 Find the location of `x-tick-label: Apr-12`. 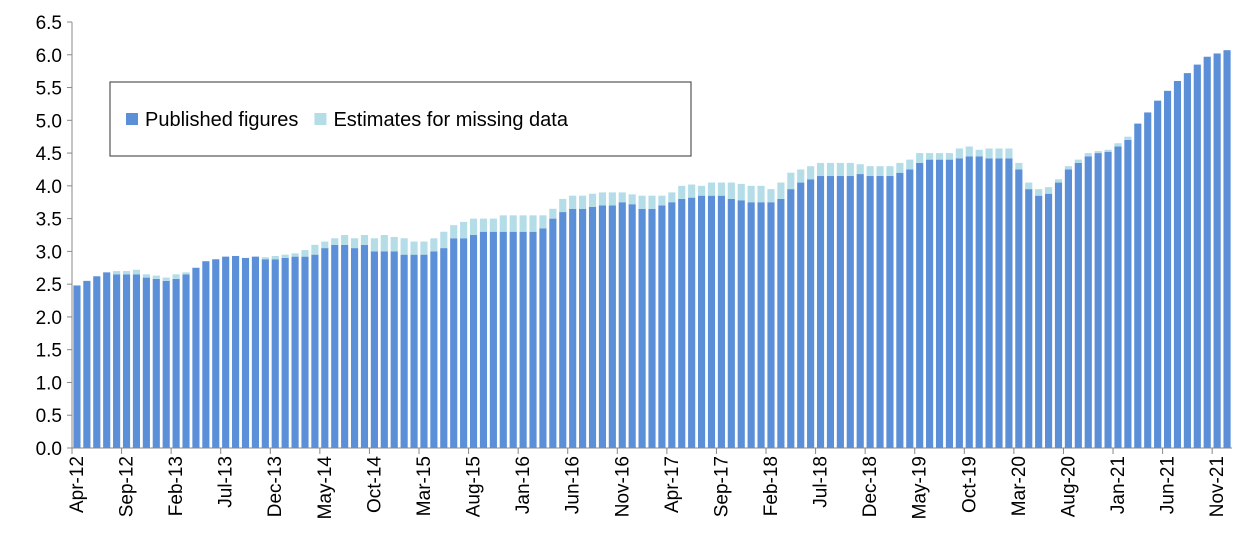

x-tick-label: Apr-12 is located at coordinates (77, 484).